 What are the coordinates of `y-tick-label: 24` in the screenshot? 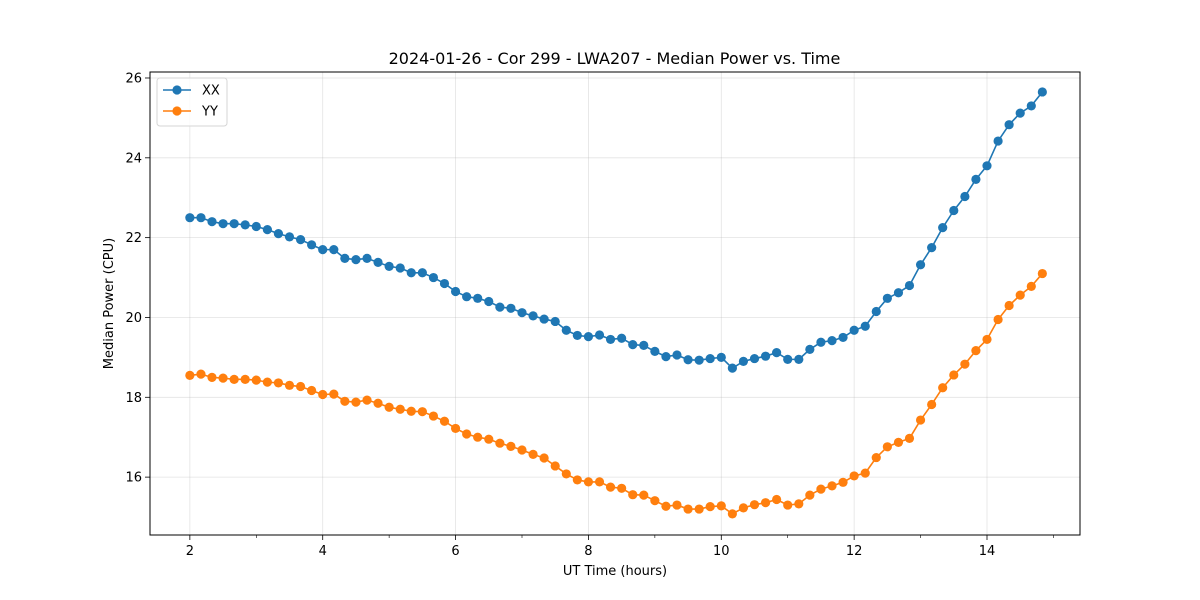 It's located at (133, 158).